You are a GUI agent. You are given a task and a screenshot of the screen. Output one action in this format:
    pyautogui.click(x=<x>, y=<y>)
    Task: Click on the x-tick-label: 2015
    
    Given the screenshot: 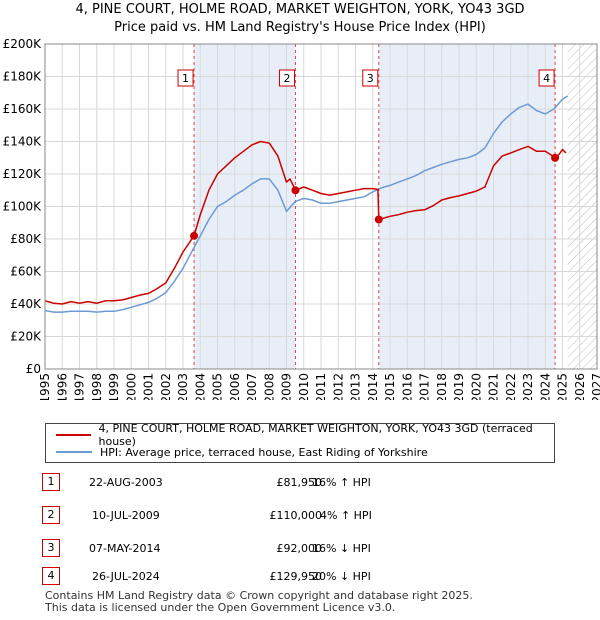 What is the action you would take?
    pyautogui.click(x=390, y=386)
    